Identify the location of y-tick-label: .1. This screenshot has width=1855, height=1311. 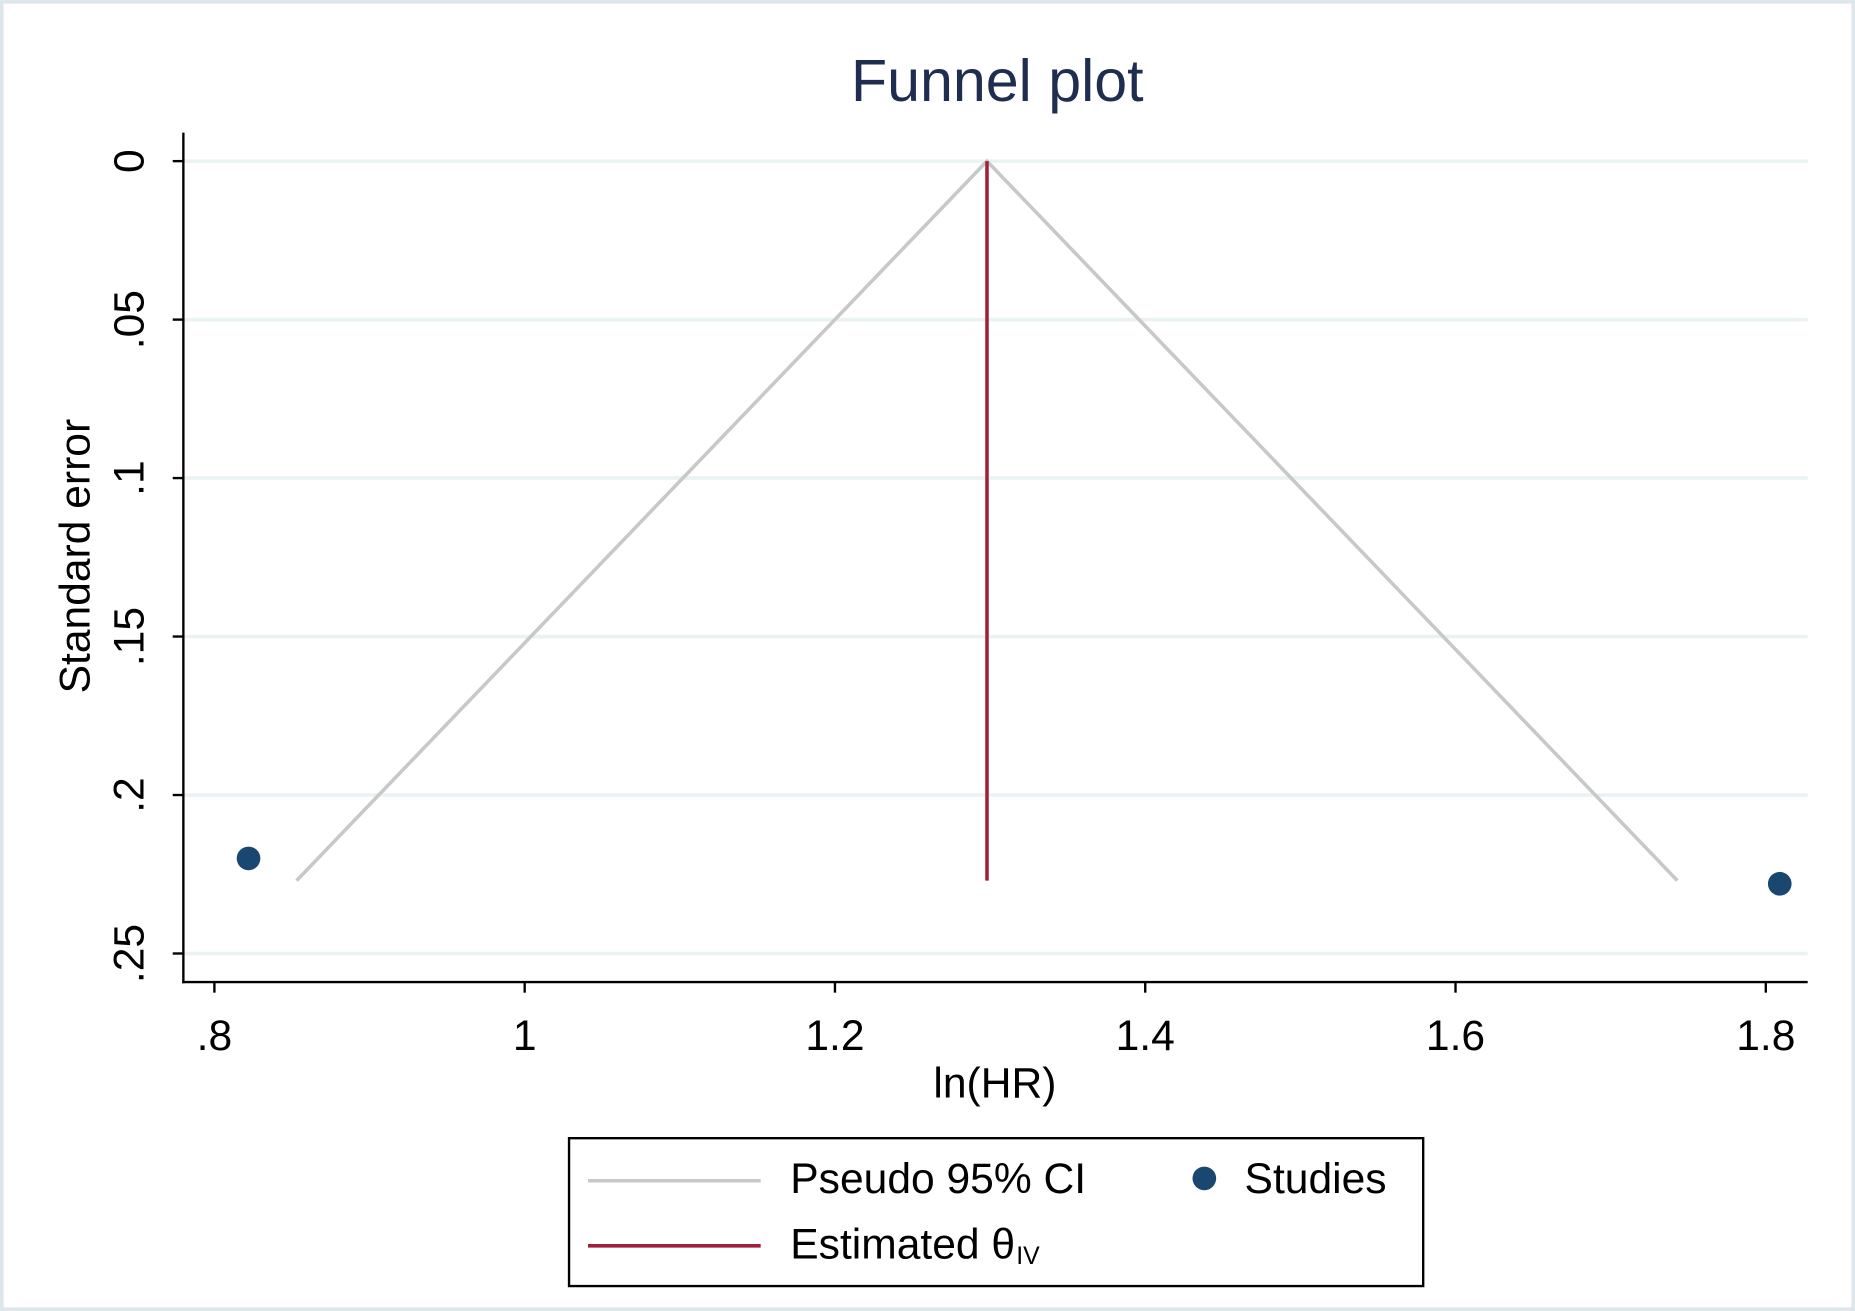
(130, 478).